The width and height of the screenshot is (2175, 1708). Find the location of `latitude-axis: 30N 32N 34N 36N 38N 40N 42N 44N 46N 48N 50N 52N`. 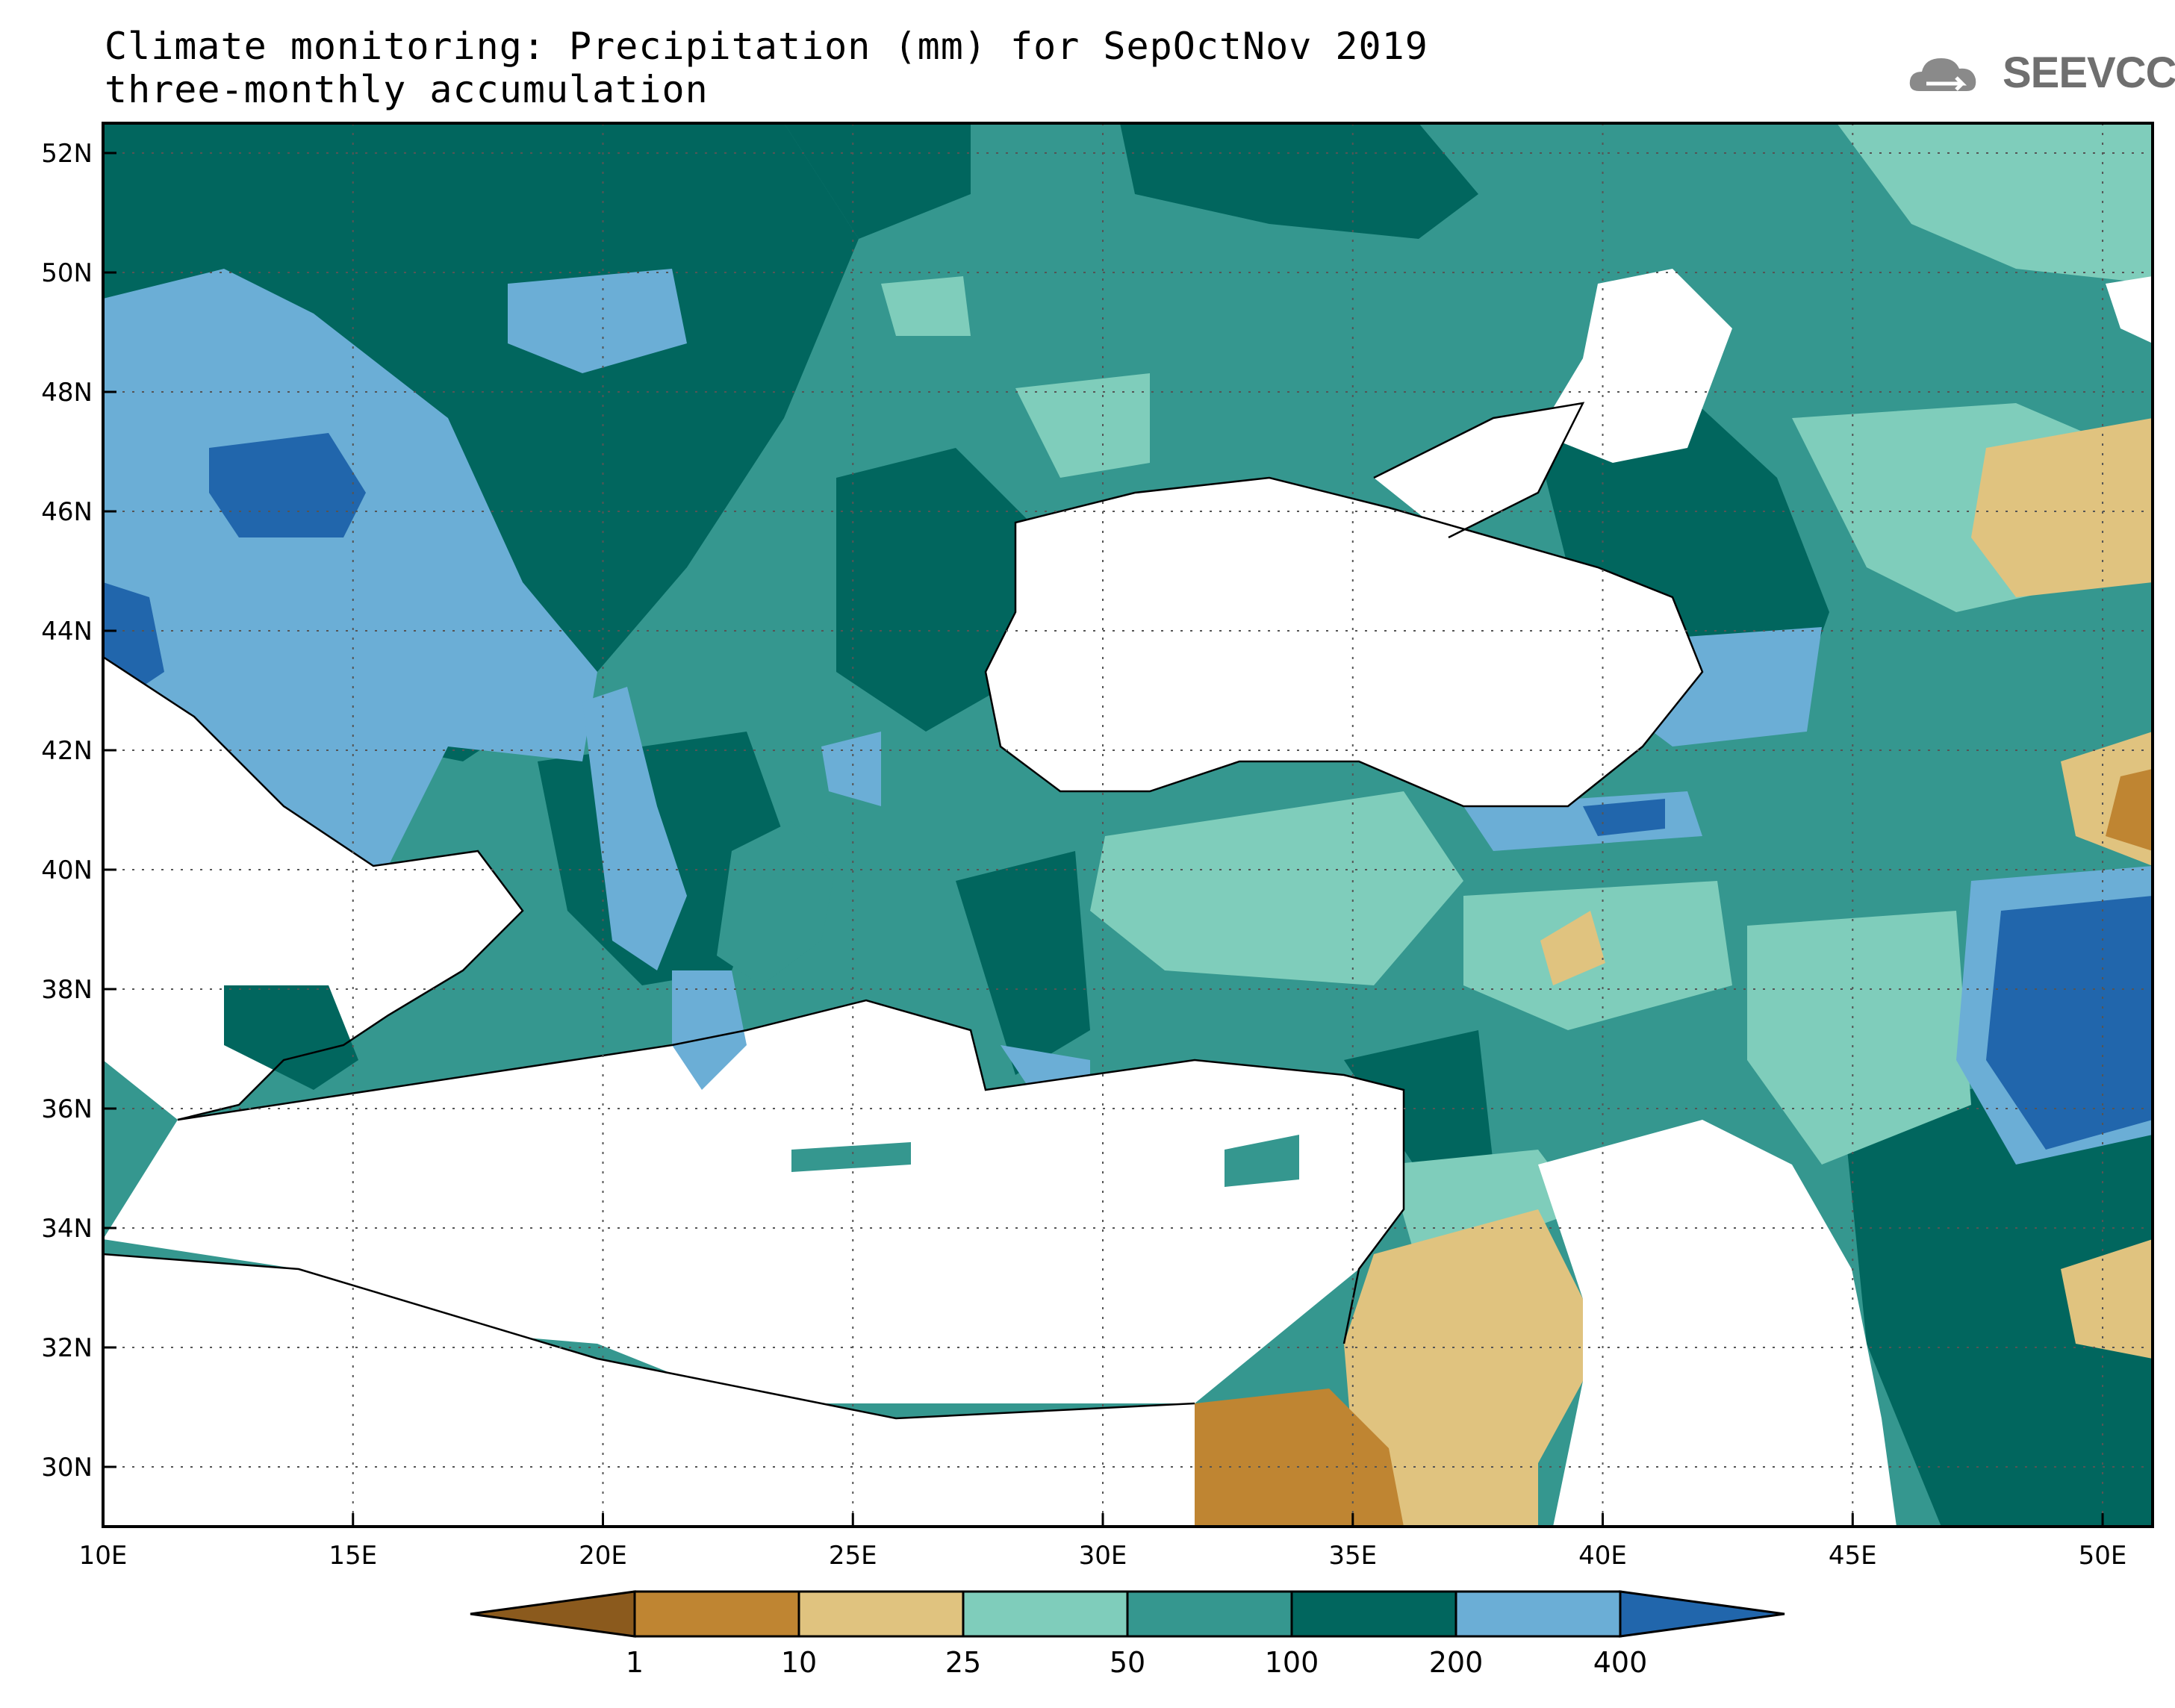

latitude-axis: 30N 32N 34N 36N 38N 40N 42N 44N 46N 48N 50N 52N is located at coordinates (78, 811).